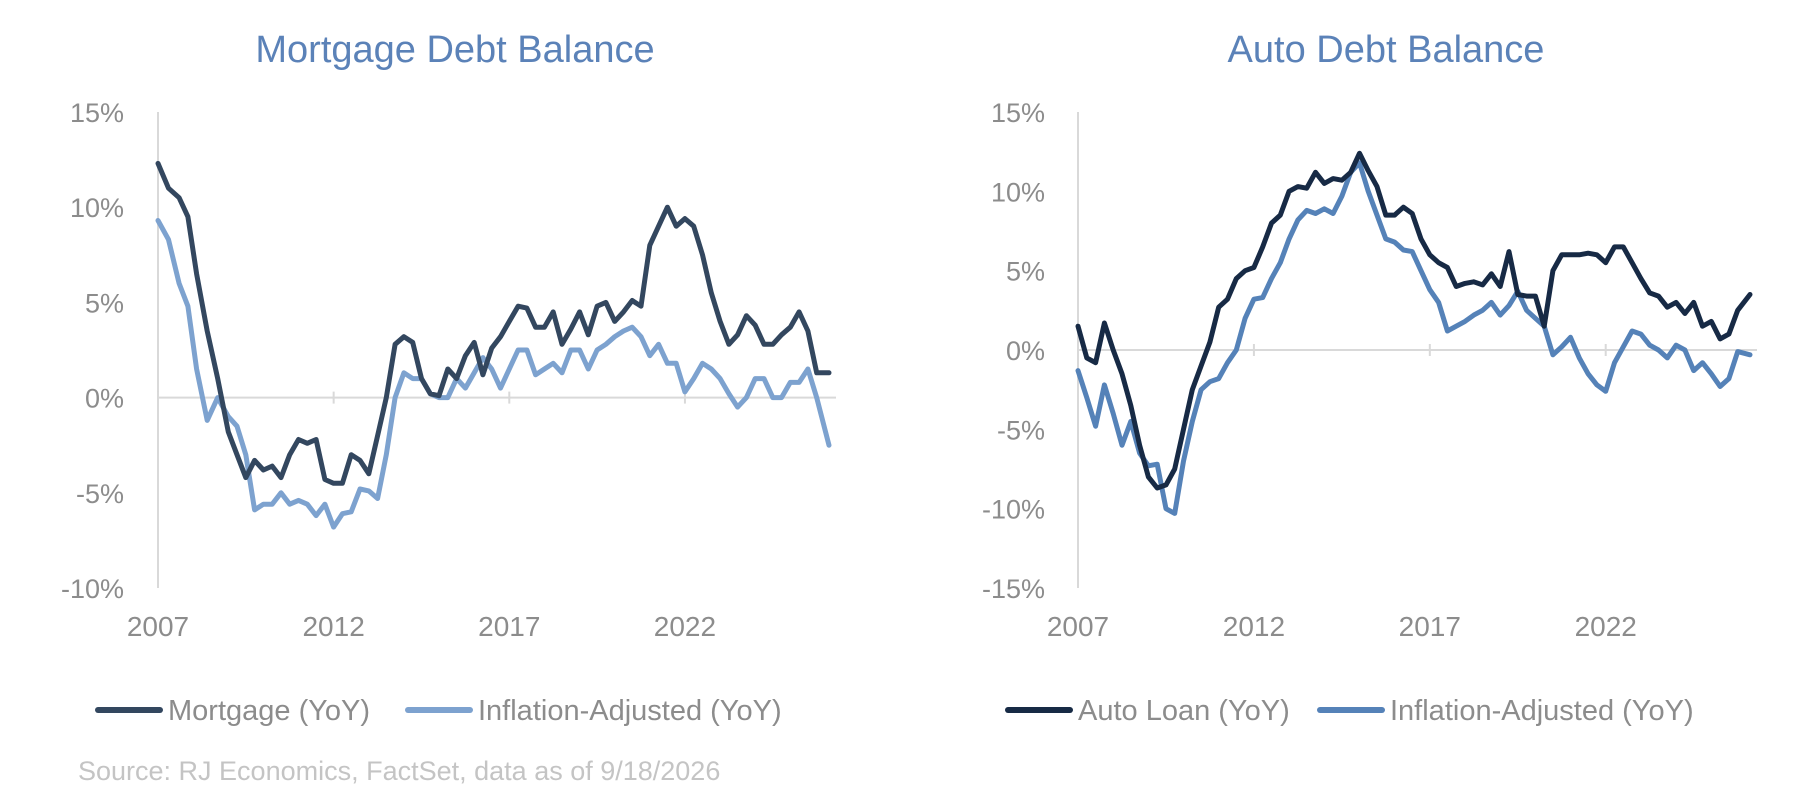  What do you see at coordinates (1386, 50) in the screenshot?
I see `auto-chart-title: Auto Debt Balance` at bounding box center [1386, 50].